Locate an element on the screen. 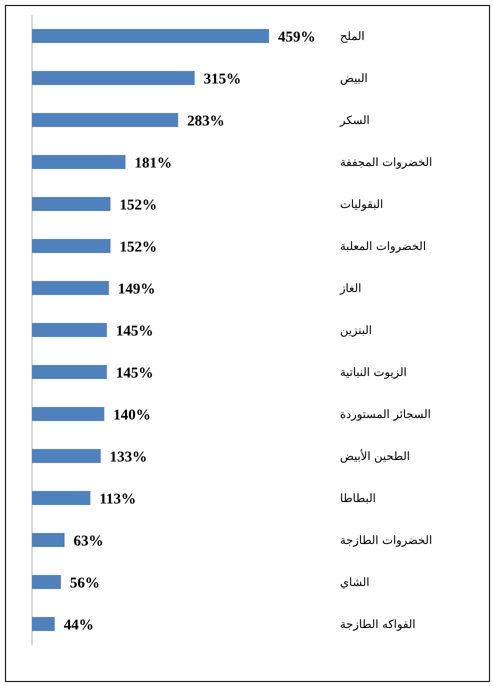 The width and height of the screenshot is (493, 686). data-label: 181% is located at coordinates (153, 164).